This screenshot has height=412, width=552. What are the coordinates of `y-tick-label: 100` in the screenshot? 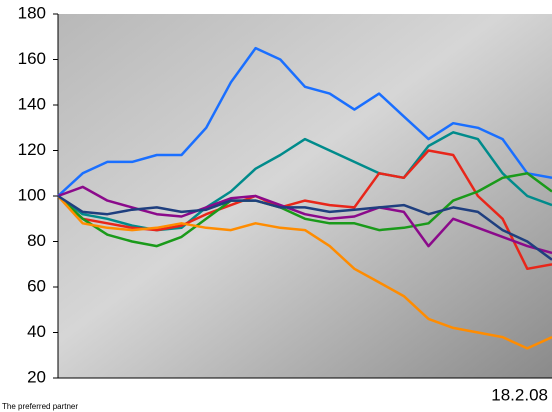 It's located at (32, 194).